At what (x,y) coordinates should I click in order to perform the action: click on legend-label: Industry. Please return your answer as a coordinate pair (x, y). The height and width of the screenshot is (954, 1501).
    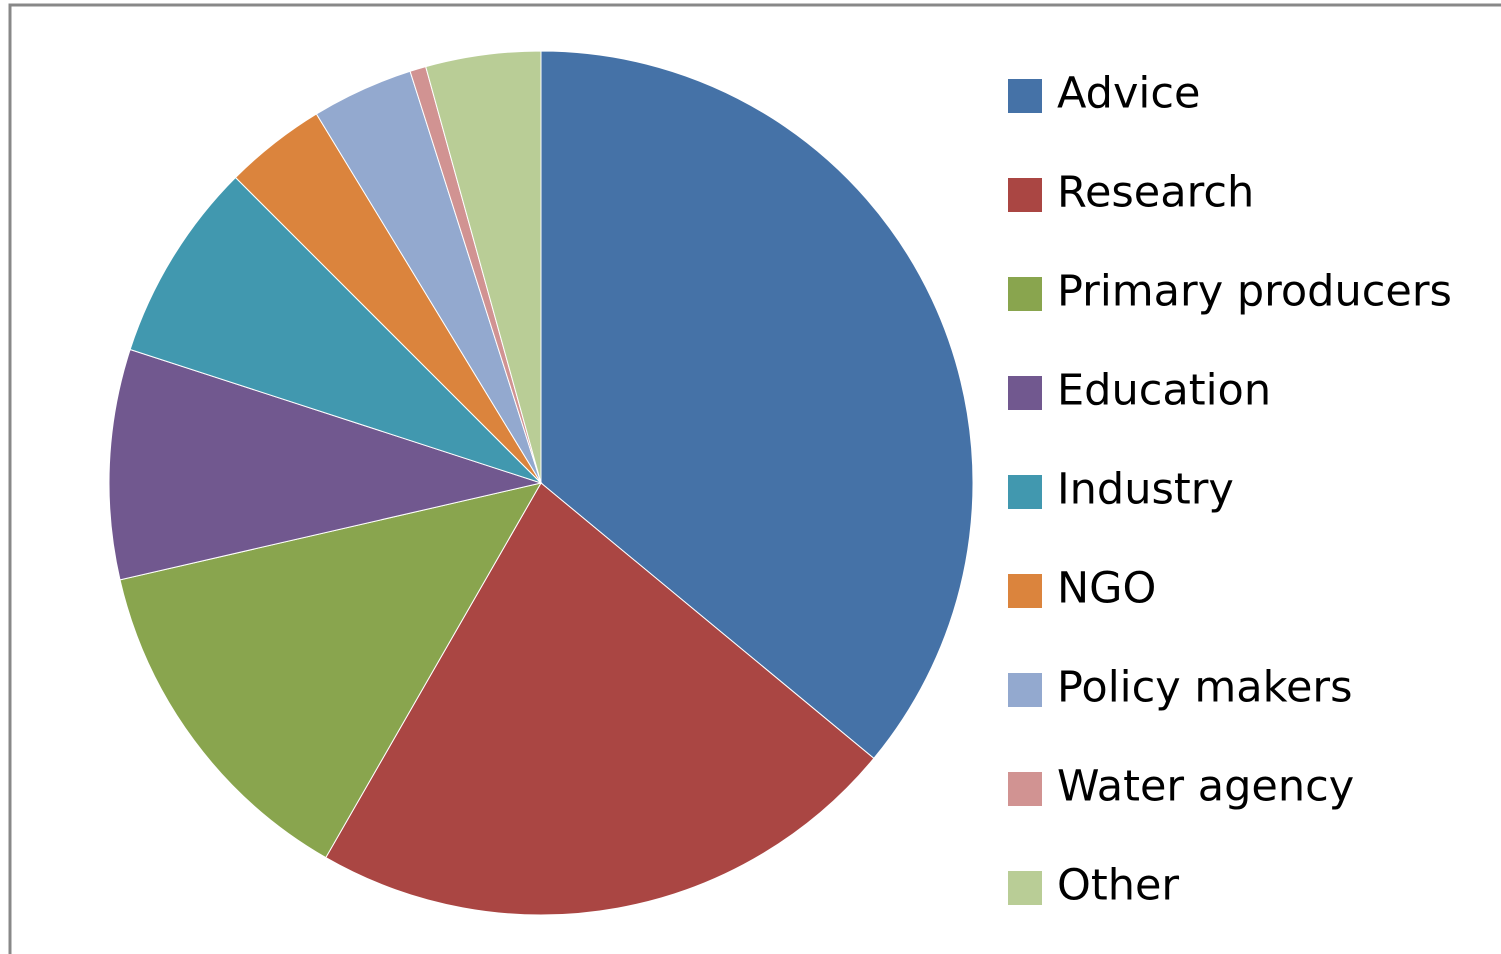
    Looking at the image, I should click on (1145, 490).